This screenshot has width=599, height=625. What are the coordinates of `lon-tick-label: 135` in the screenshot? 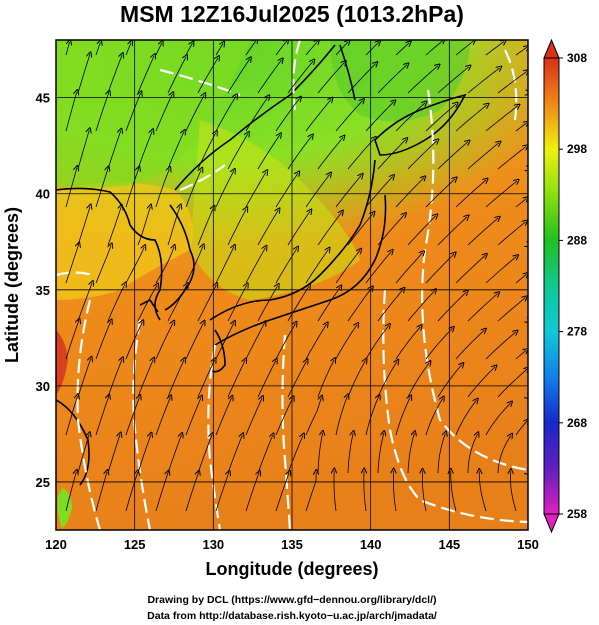 It's located at (292, 544).